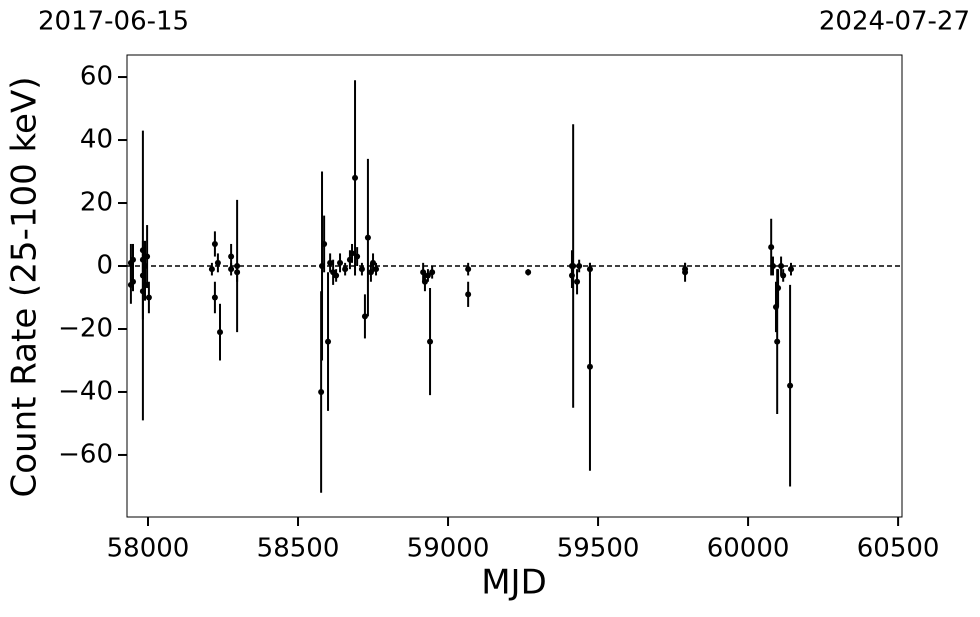  Describe the element at coordinates (104, 266) in the screenshot. I see `y-tick-label: 0` at that location.